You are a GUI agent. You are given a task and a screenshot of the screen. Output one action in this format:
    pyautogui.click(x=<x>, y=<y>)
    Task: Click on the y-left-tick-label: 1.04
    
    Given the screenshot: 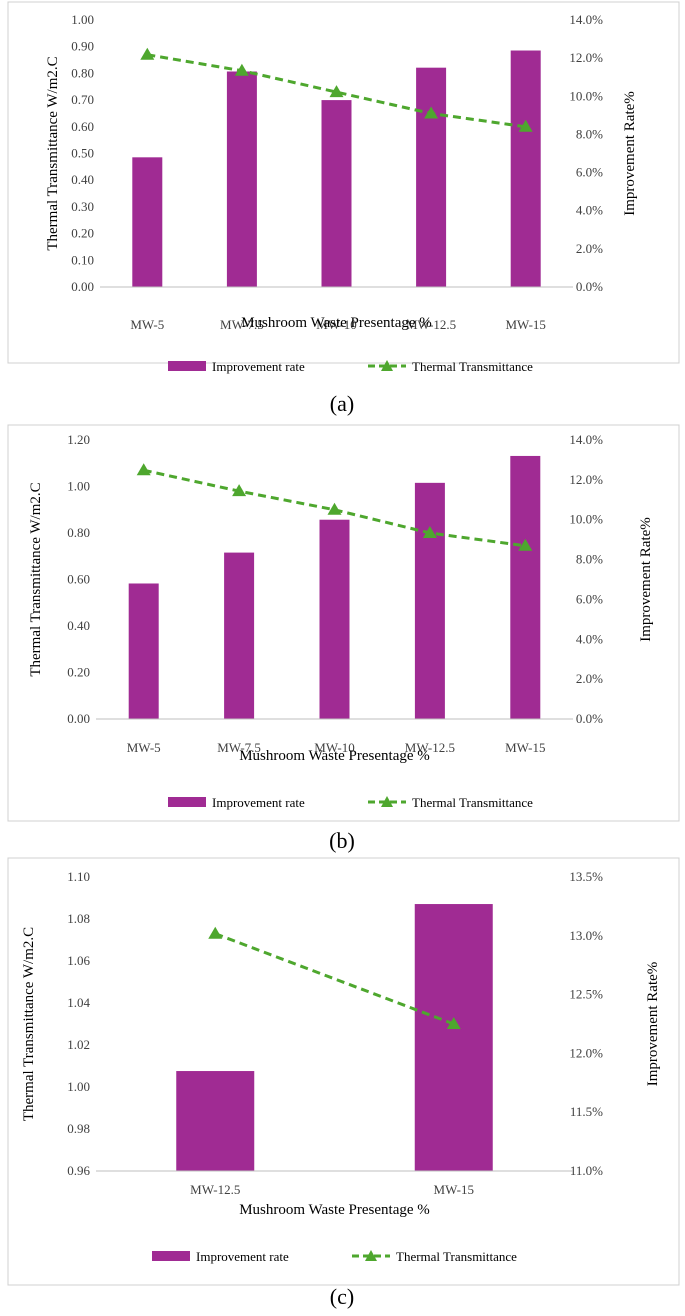 What is the action you would take?
    pyautogui.click(x=78, y=1002)
    